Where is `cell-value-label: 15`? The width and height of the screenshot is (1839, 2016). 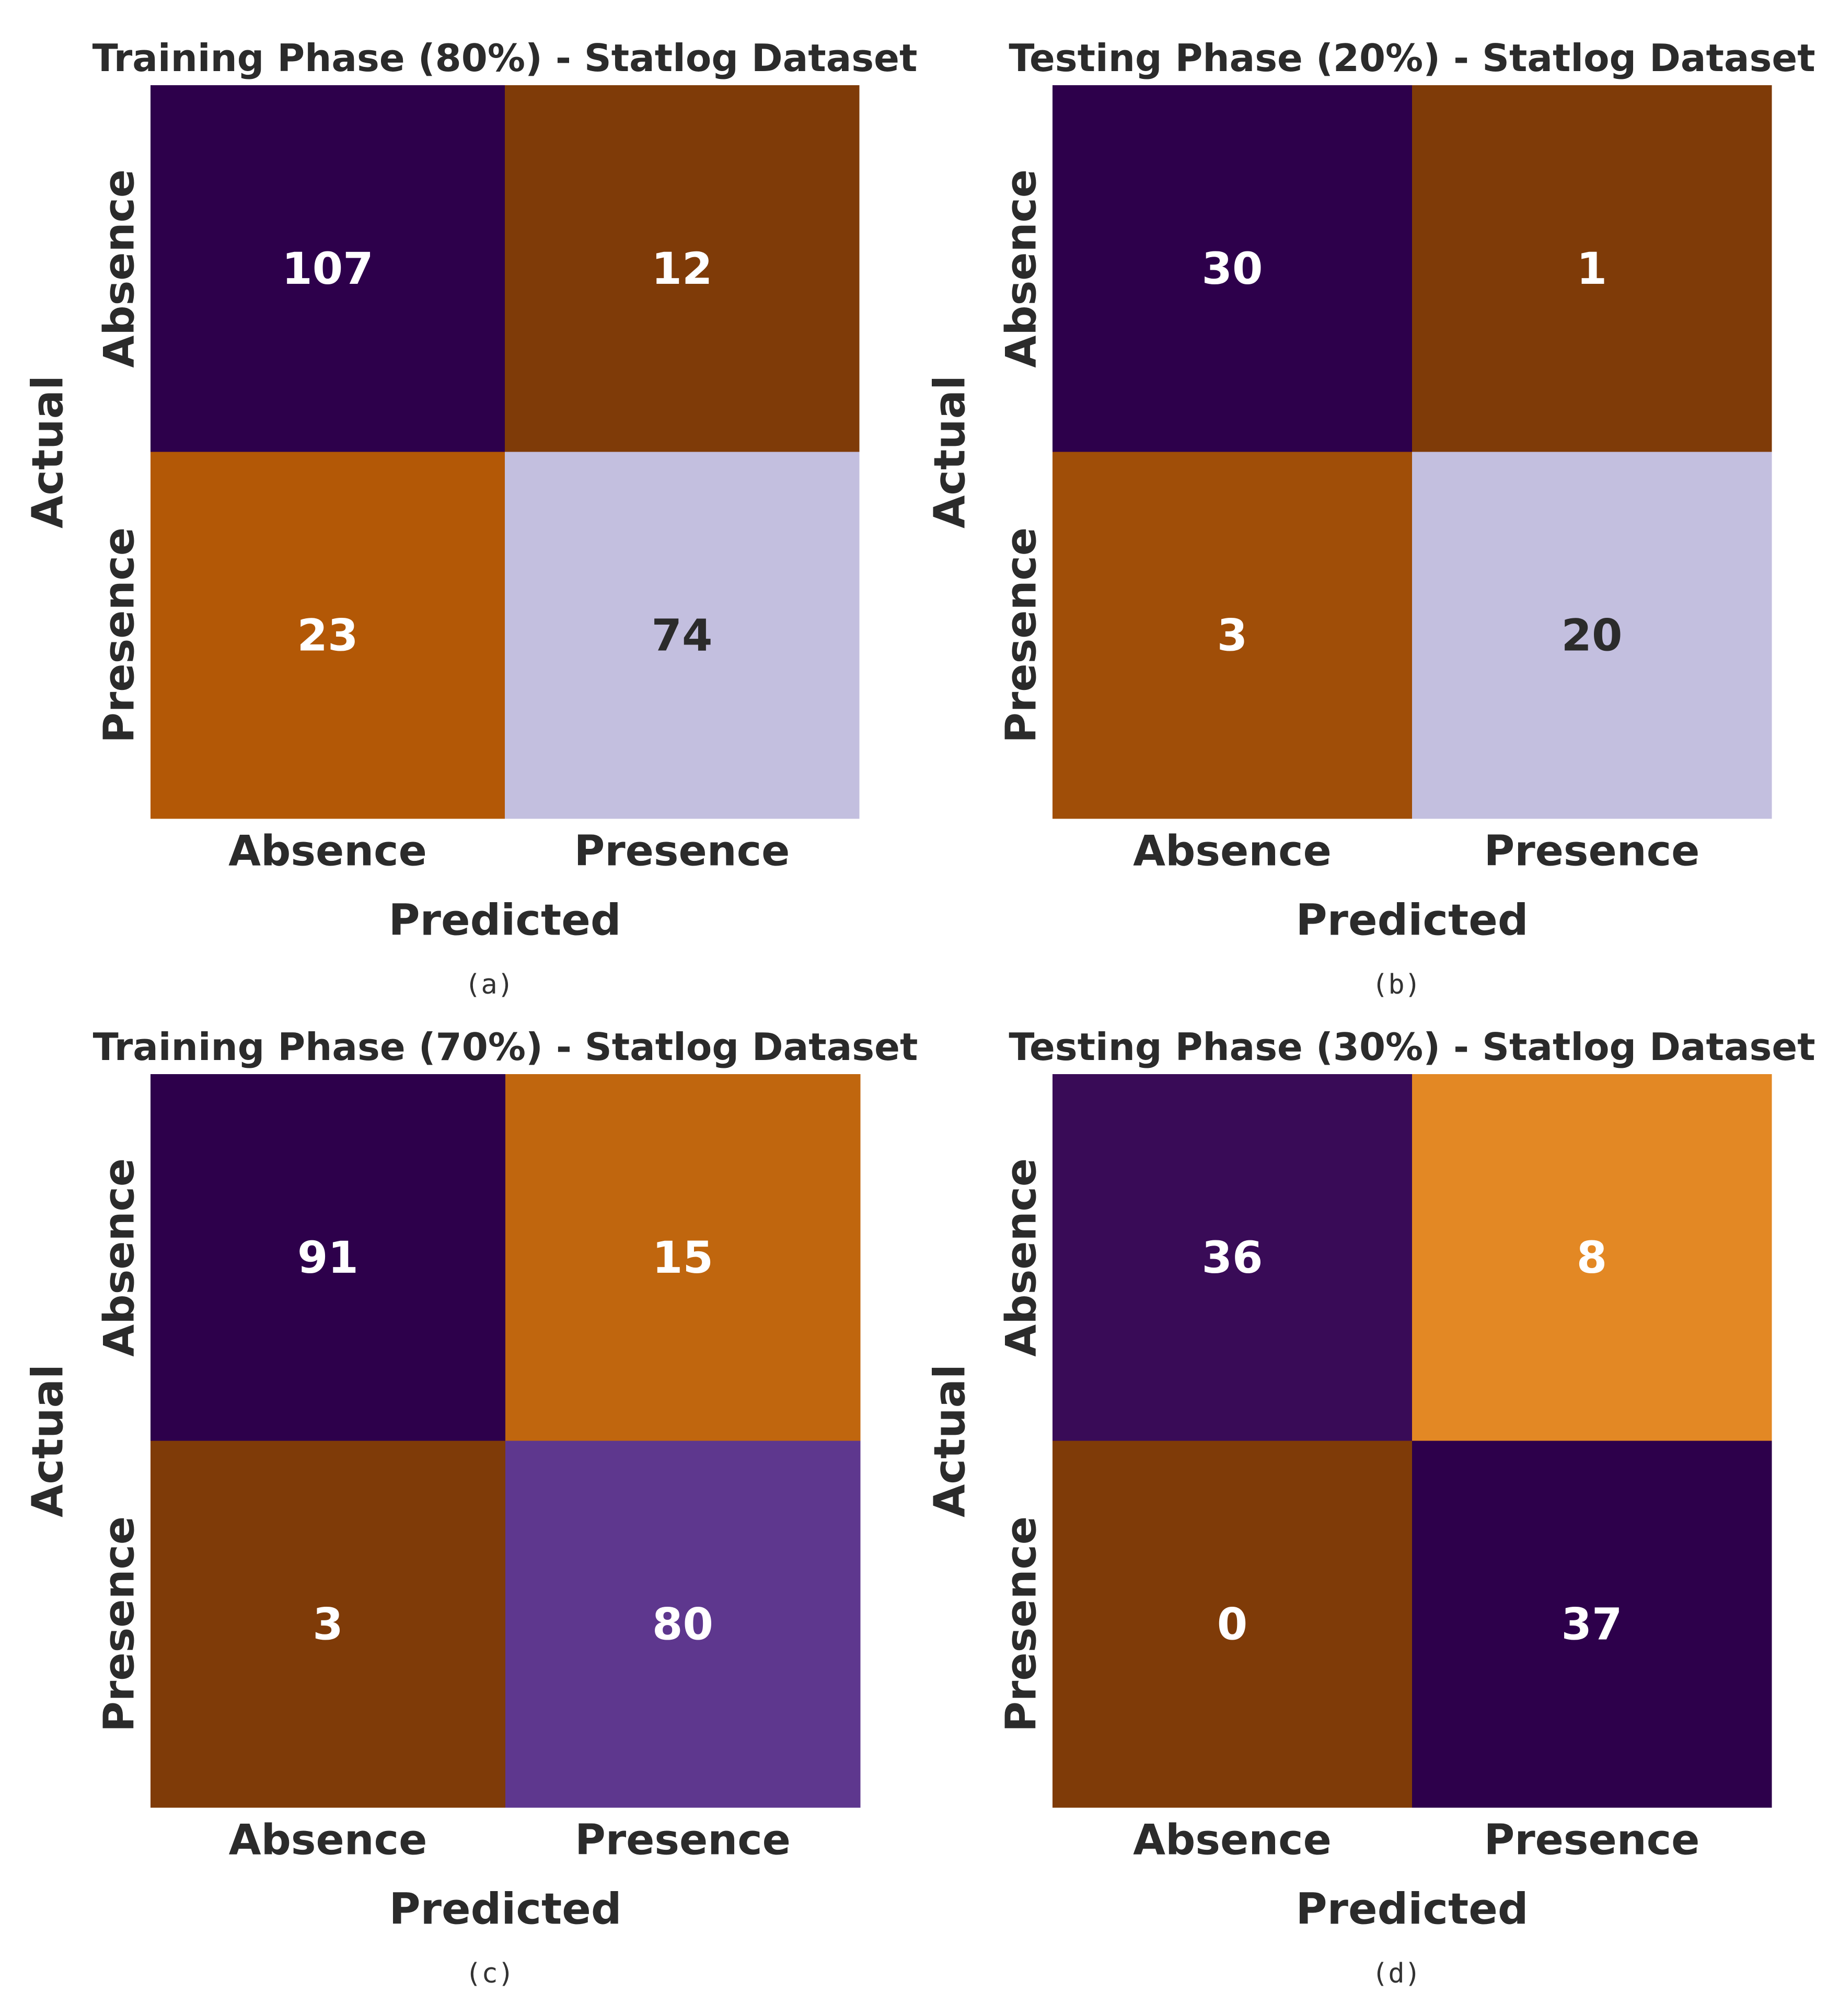 cell-value-label: 15 is located at coordinates (682, 1257).